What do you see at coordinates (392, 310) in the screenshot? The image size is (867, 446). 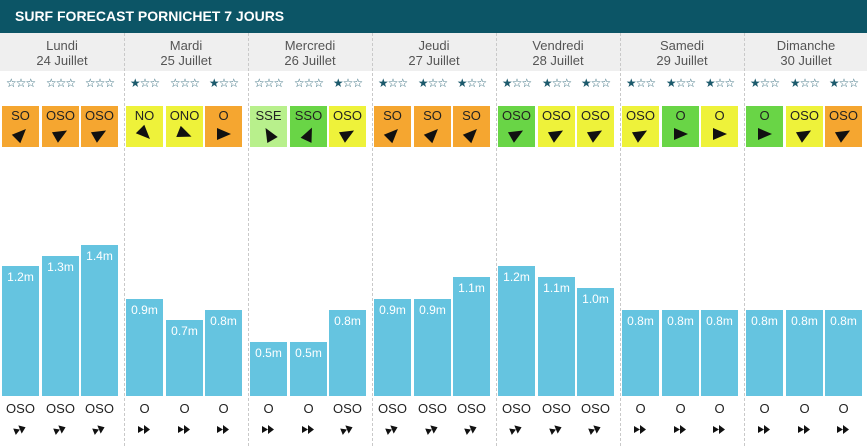 I see `wave-height-label: 0.9m` at bounding box center [392, 310].